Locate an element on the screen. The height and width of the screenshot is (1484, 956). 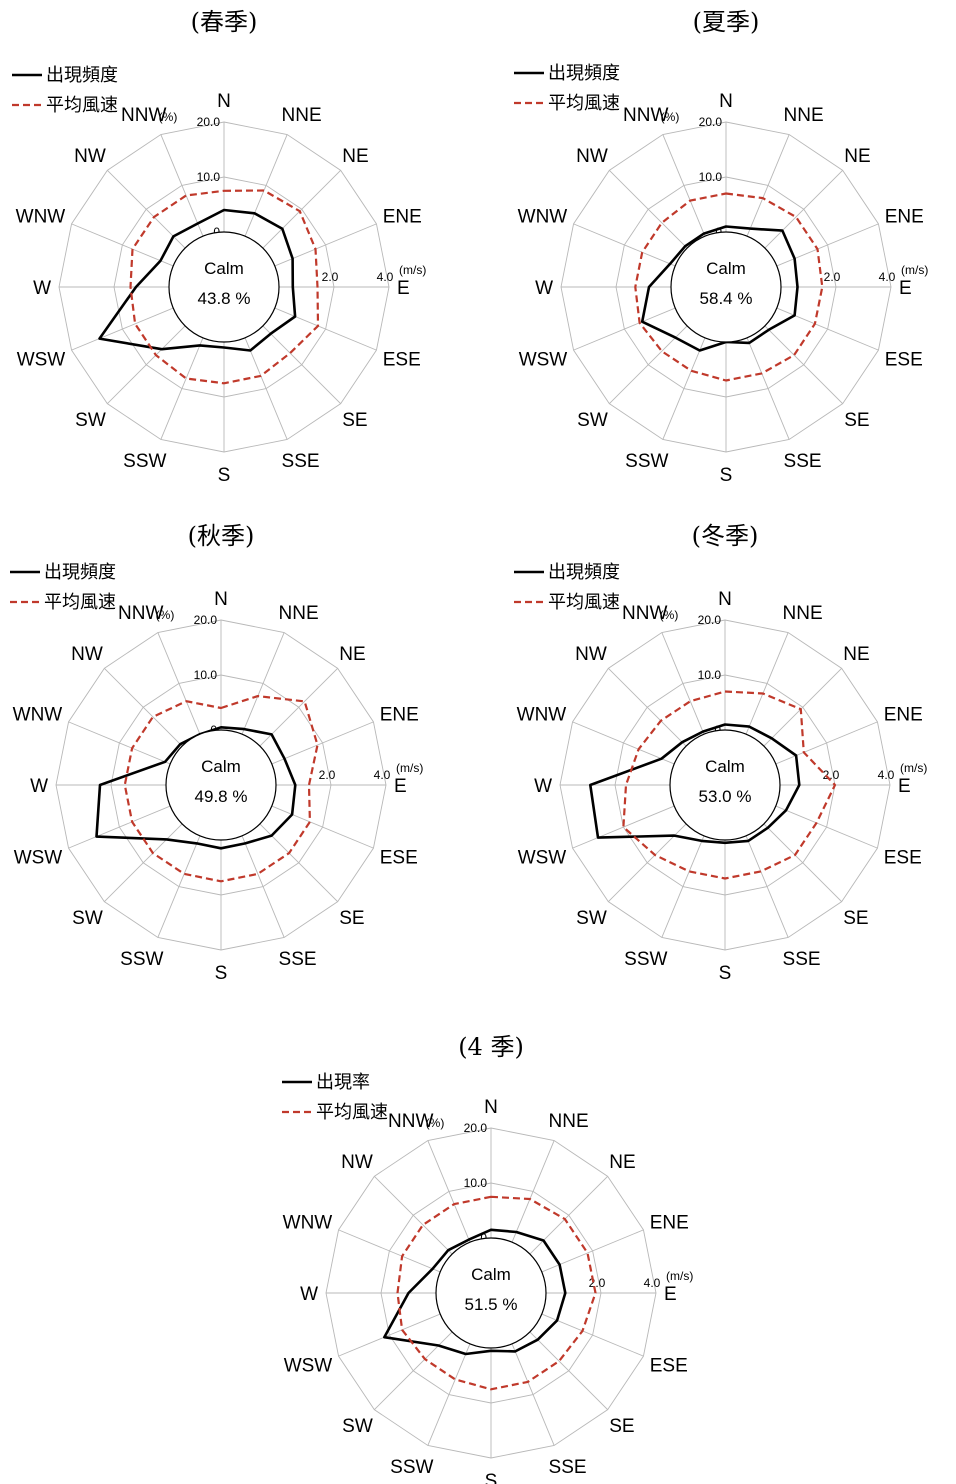
calm-value: 51.5 % is located at coordinates (491, 1304).